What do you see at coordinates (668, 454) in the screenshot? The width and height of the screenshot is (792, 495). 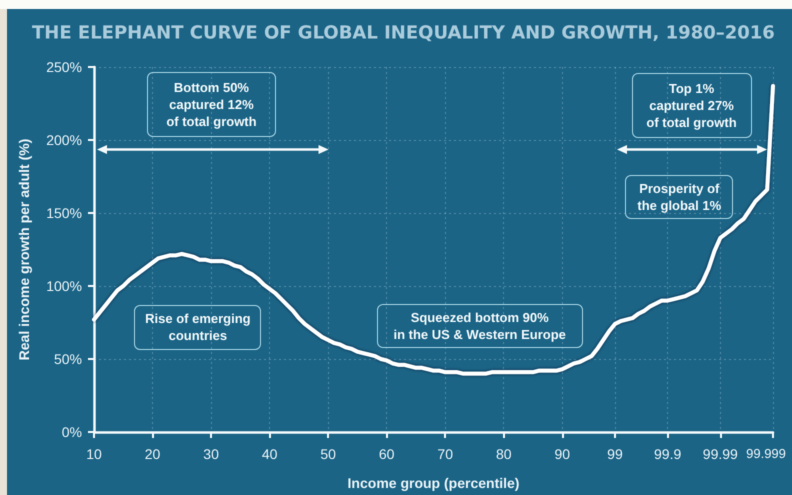 I see `x-tick-label: 99.9` at bounding box center [668, 454].